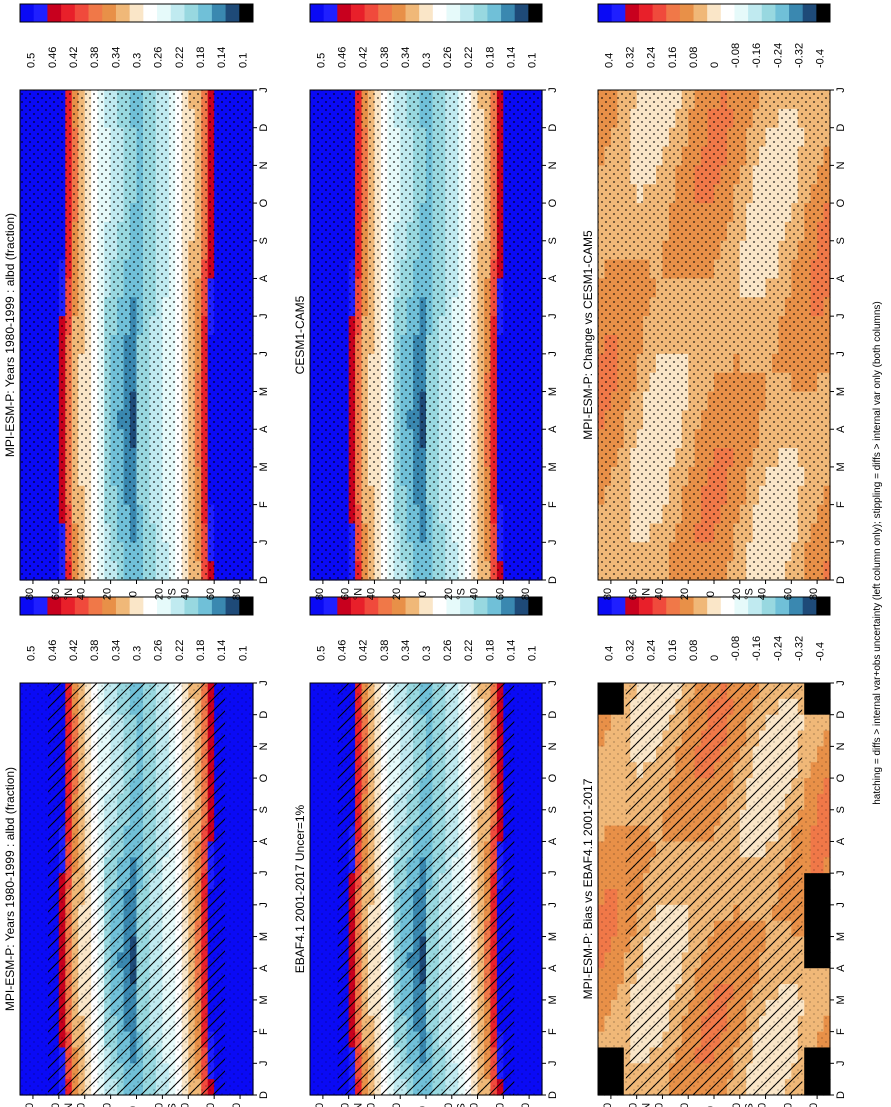  I want to click on lat-unit-south: °S, so click(172, 594).